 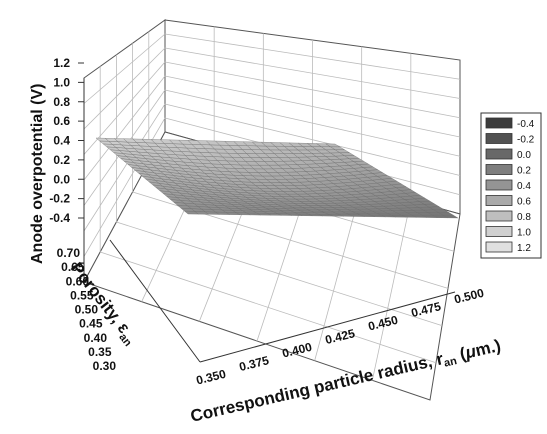 I want to click on y-tick-label: 0.65, so click(x=73, y=267).